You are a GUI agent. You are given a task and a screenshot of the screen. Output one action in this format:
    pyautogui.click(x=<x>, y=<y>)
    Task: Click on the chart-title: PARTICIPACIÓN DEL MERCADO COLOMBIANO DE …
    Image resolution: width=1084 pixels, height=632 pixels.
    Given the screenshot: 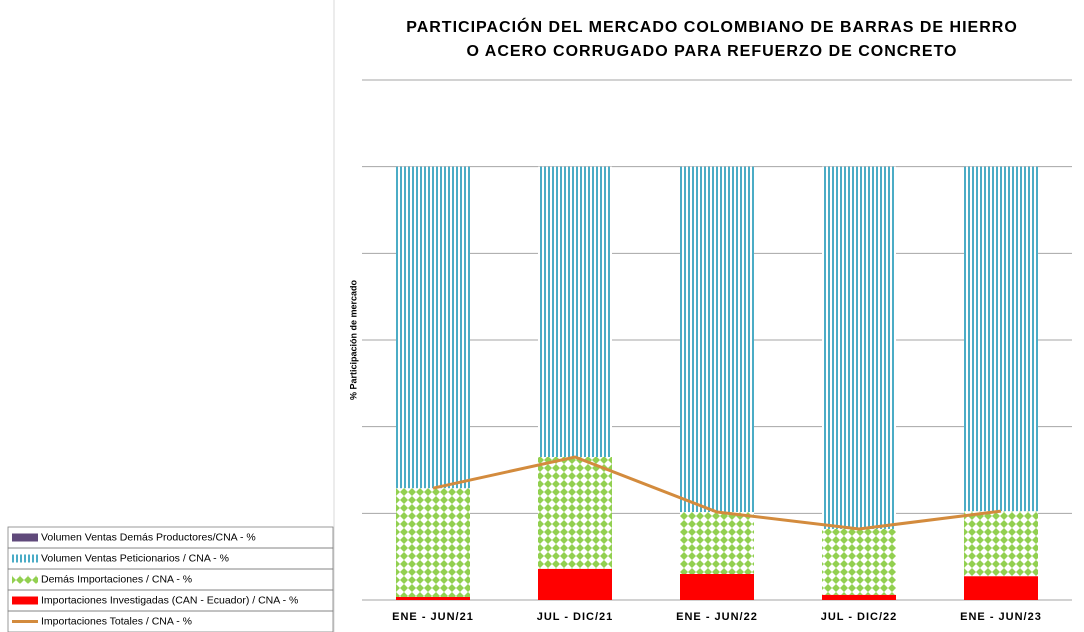 What is the action you would take?
    pyautogui.click(x=712, y=26)
    